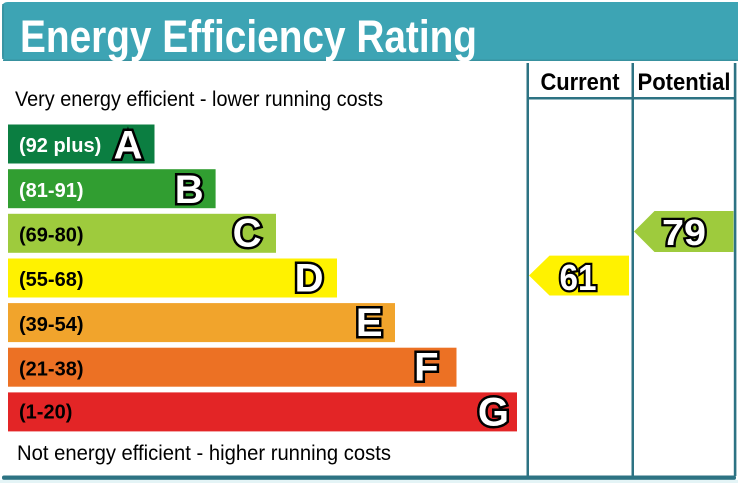 The image size is (738, 483). Describe the element at coordinates (51, 236) in the screenshot. I see `svg-text: (69-80)` at that location.